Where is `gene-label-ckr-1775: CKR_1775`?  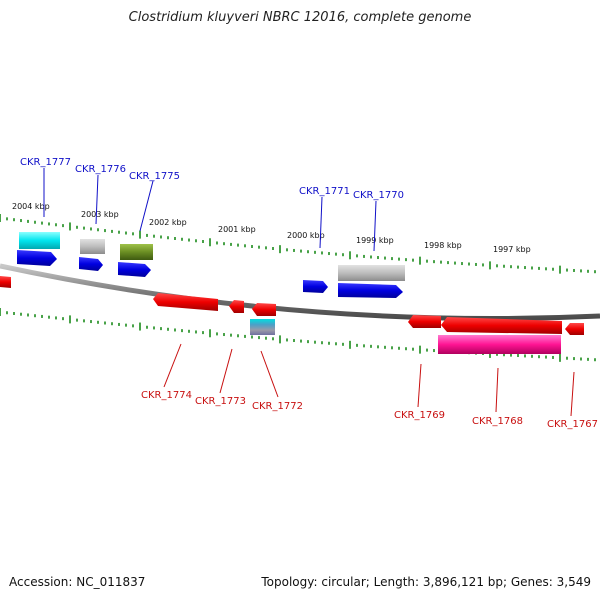 gene-label-ckr-1775: CKR_1775 is located at coordinates (154, 176).